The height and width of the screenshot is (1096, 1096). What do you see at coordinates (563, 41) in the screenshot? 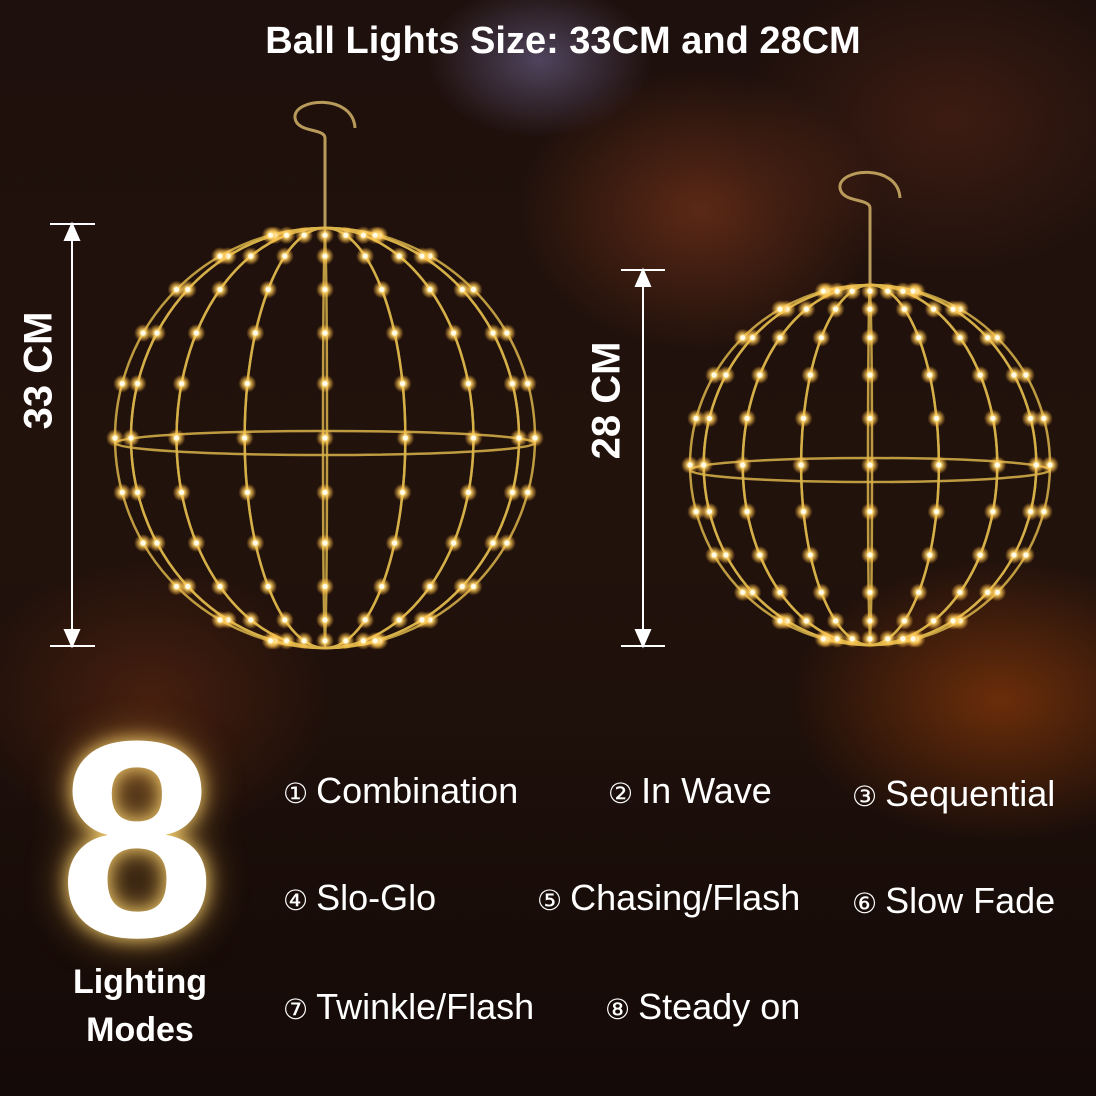
I see `page-title: Ball Lights Size: 33CM and 28CM` at bounding box center [563, 41].